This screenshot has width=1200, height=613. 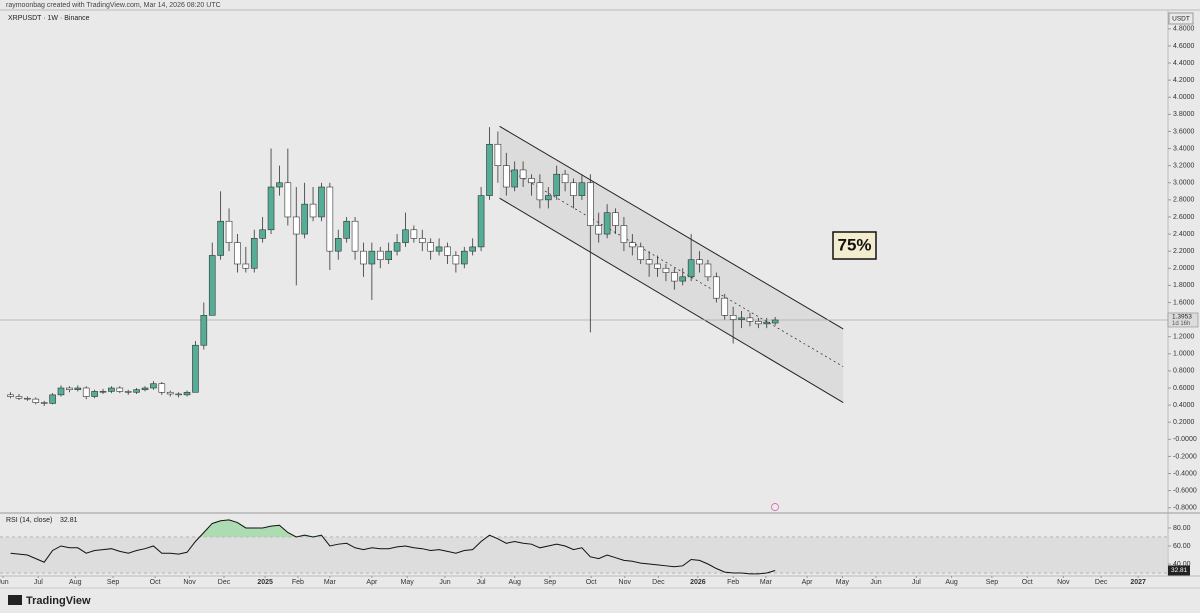 What do you see at coordinates (677, 268) in the screenshot?
I see `channel-middle` at bounding box center [677, 268].